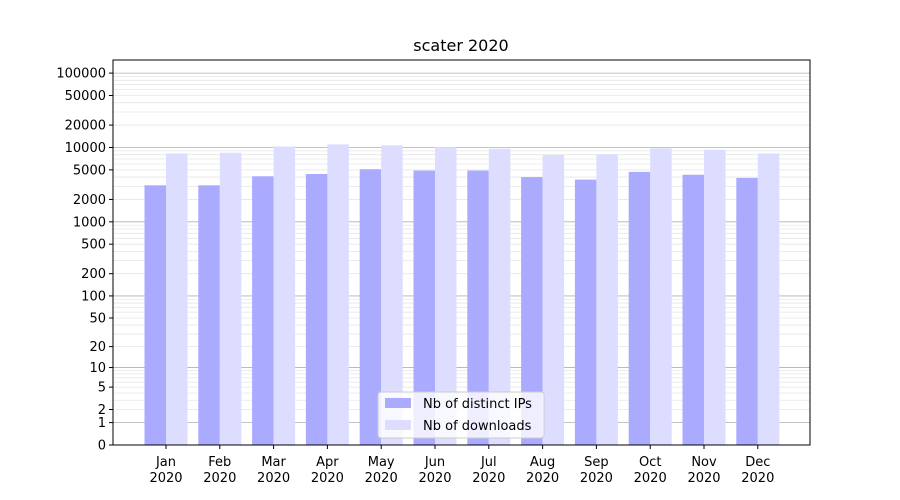  Describe the element at coordinates (93, 274) in the screenshot. I see `y-tick-label: 200` at that location.